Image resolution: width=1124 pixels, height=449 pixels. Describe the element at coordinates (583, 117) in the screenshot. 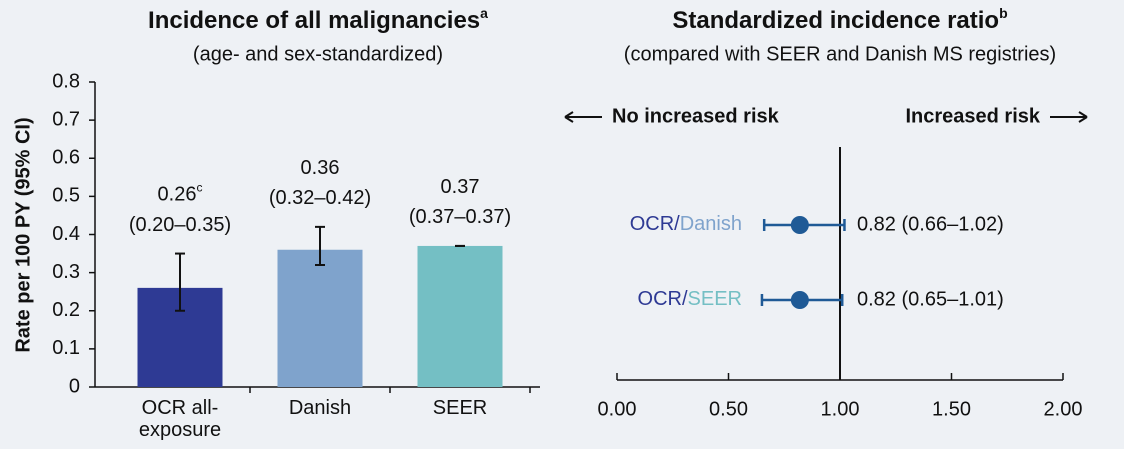

I see `arrow-left` at that location.